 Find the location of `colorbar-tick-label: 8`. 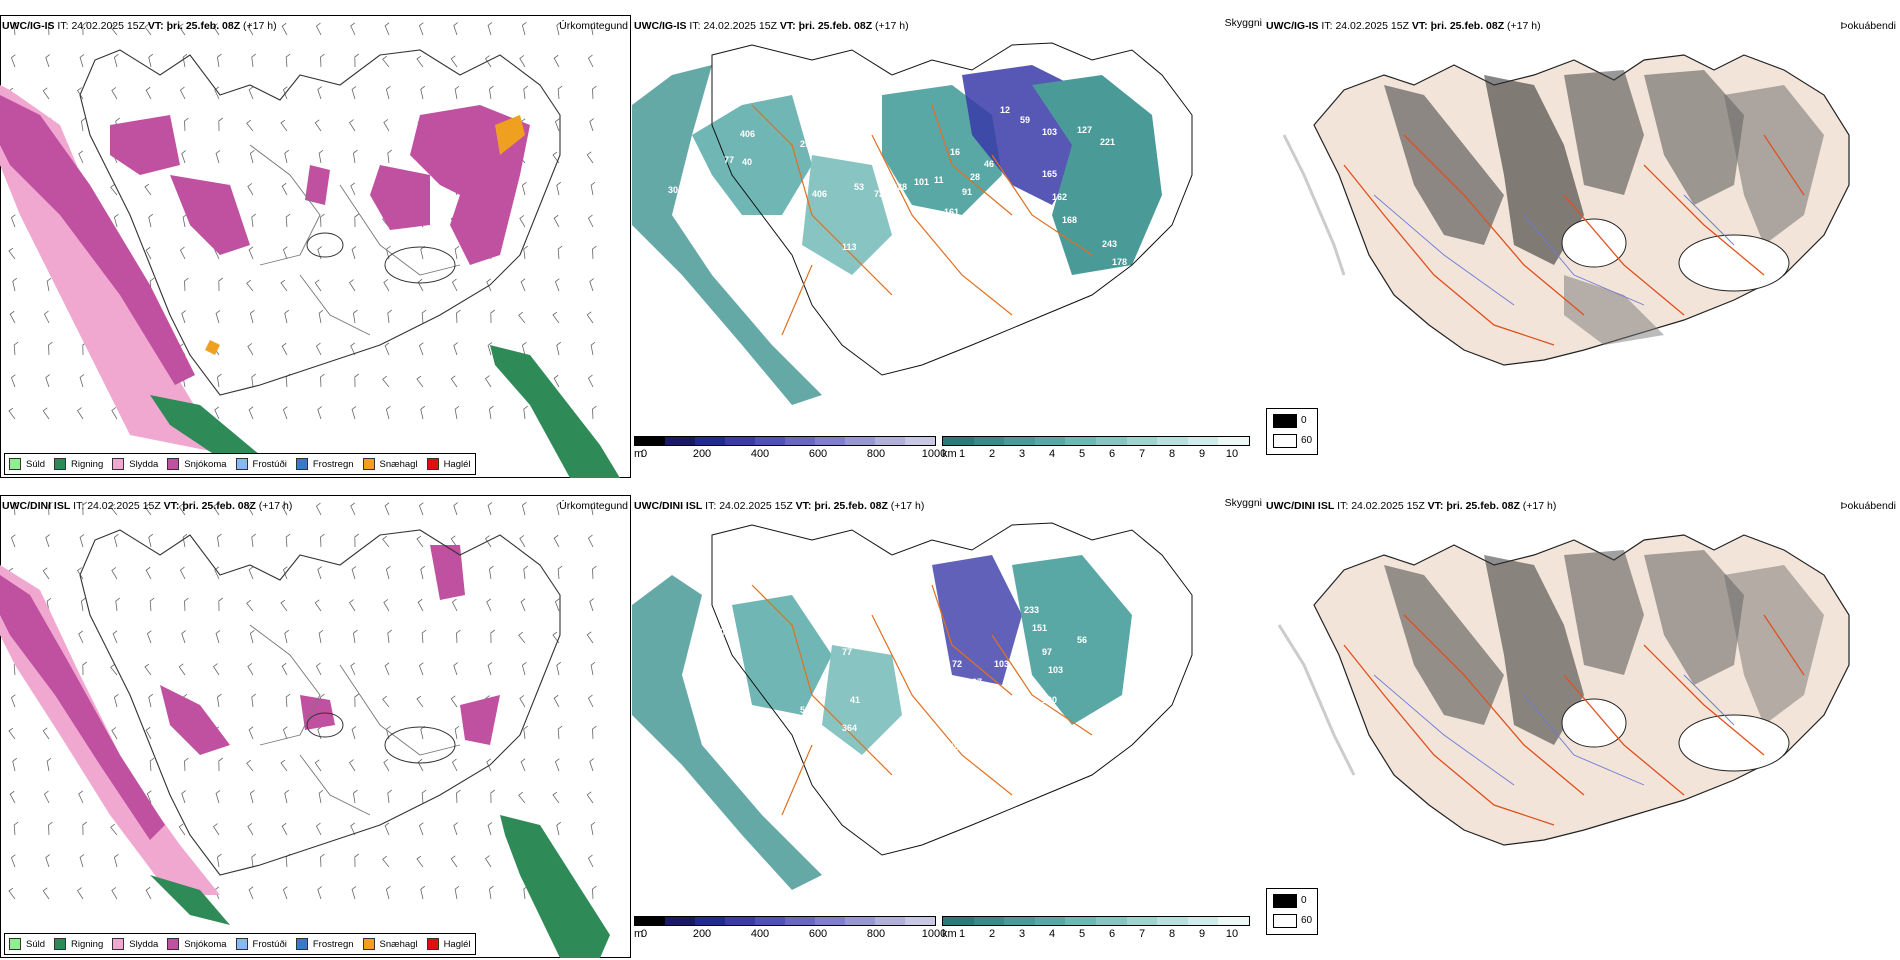

colorbar-tick-label: 8 is located at coordinates (1172, 454).